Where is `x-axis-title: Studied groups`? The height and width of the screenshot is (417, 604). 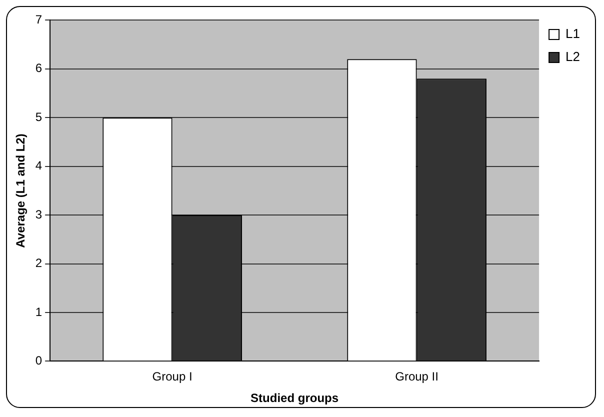 x-axis-title: Studied groups is located at coordinates (294, 398).